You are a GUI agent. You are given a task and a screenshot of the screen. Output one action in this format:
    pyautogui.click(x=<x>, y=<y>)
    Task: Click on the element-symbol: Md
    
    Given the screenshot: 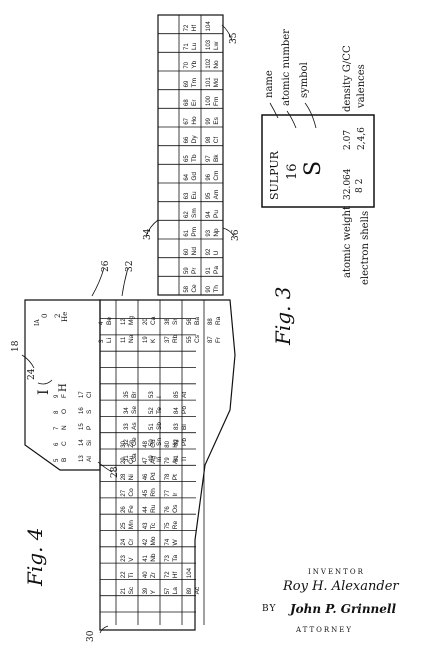 What is the action you would take?
    pyautogui.click(x=216, y=82)
    